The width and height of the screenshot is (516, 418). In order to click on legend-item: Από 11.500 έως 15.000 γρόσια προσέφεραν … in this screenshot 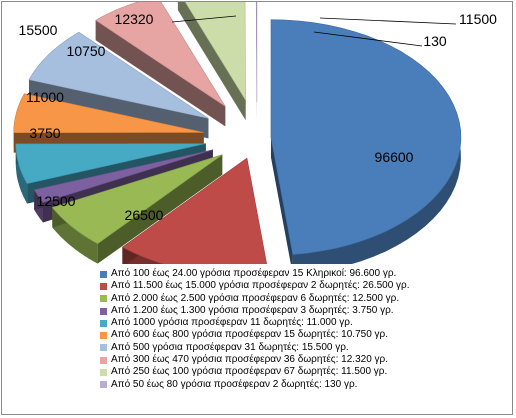, I will do `click(305, 286)`.